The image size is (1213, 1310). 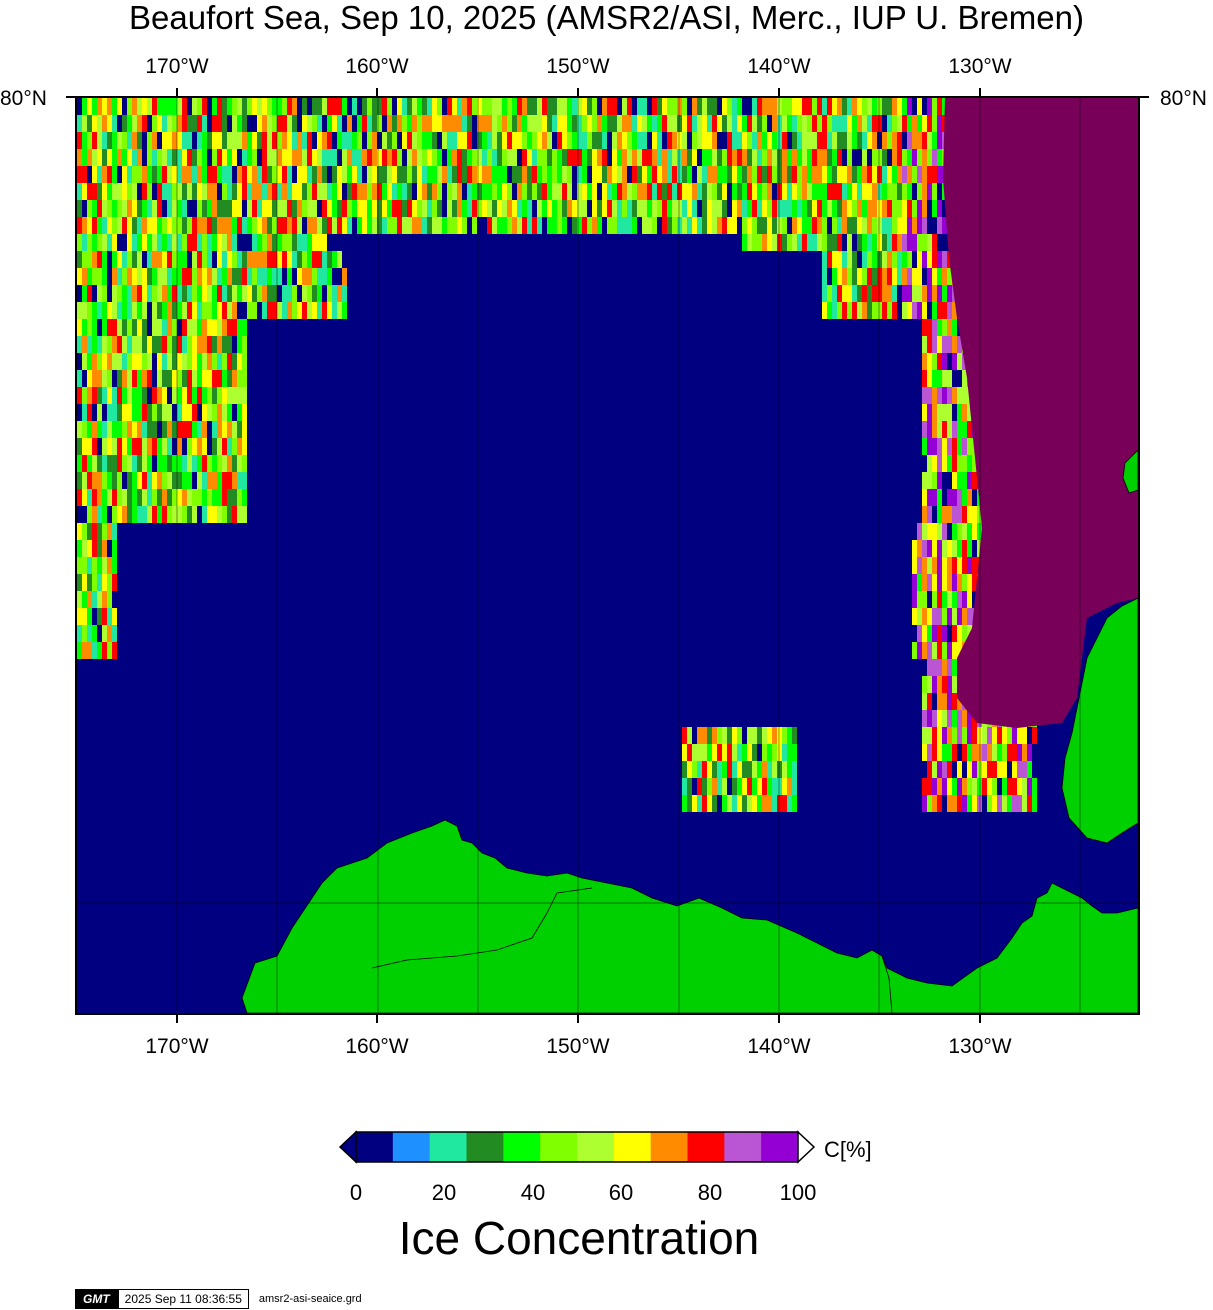 I want to click on color-scale-svg, so click(x=577, y=1147).